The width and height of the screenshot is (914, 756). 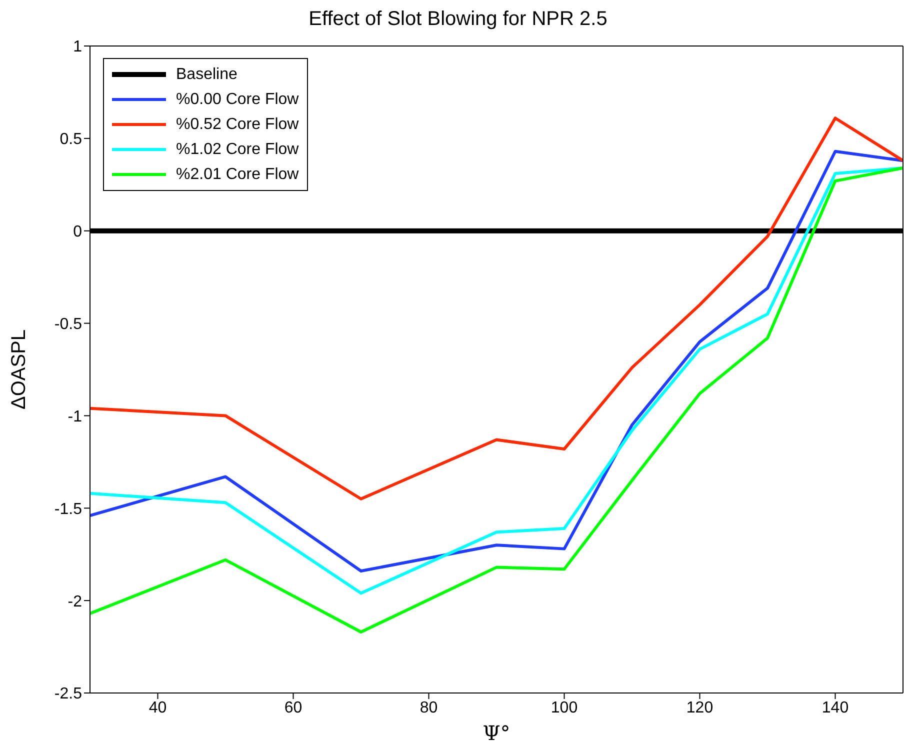 What do you see at coordinates (71, 139) in the screenshot?
I see `y-tick-label: 0.5` at bounding box center [71, 139].